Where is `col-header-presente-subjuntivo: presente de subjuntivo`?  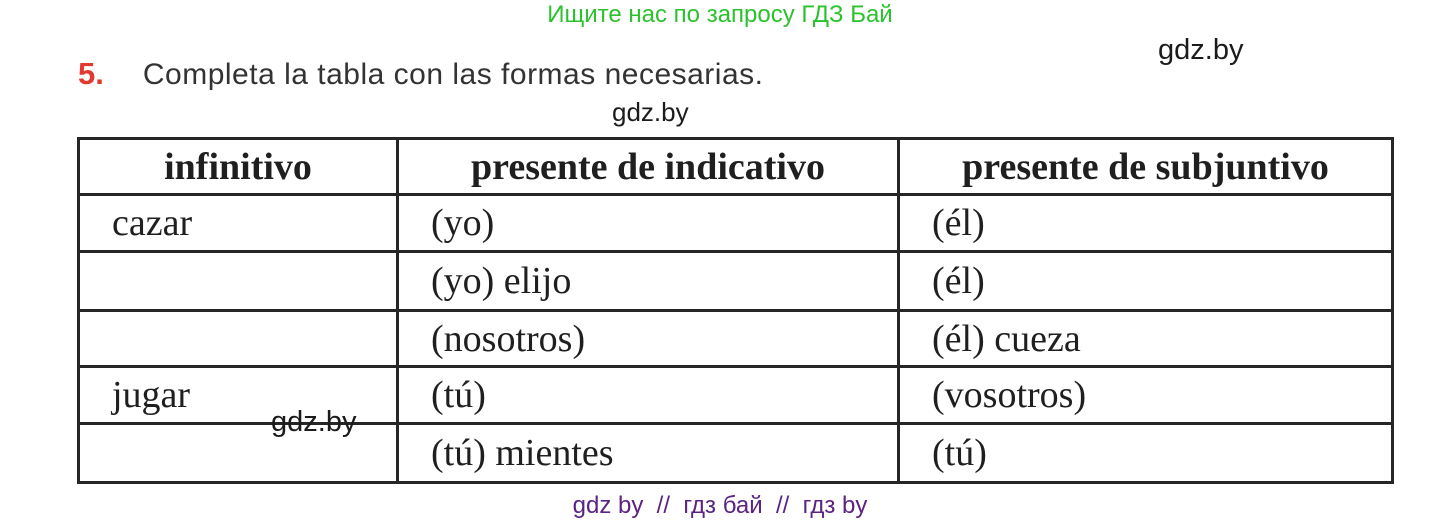
col-header-presente-subjuntivo: presente de subjuntivo is located at coordinates (1145, 166).